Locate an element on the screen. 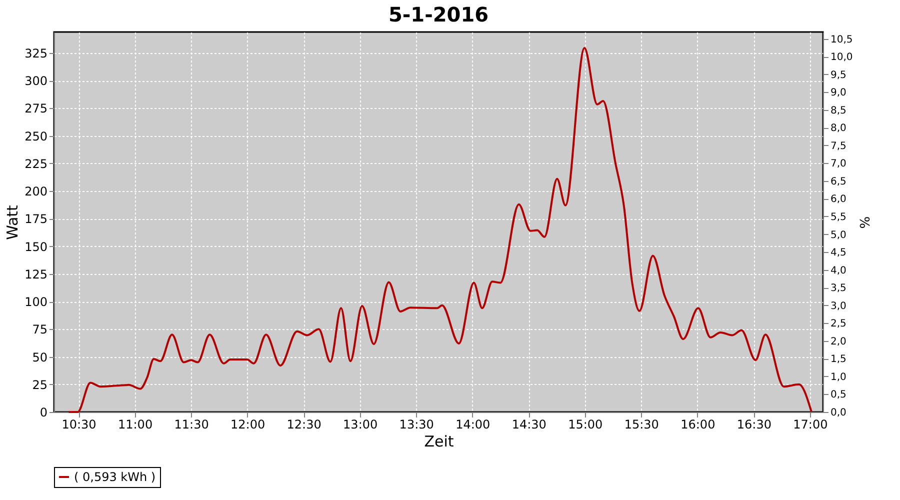  y-tick-label: 325 is located at coordinates (36, 53).